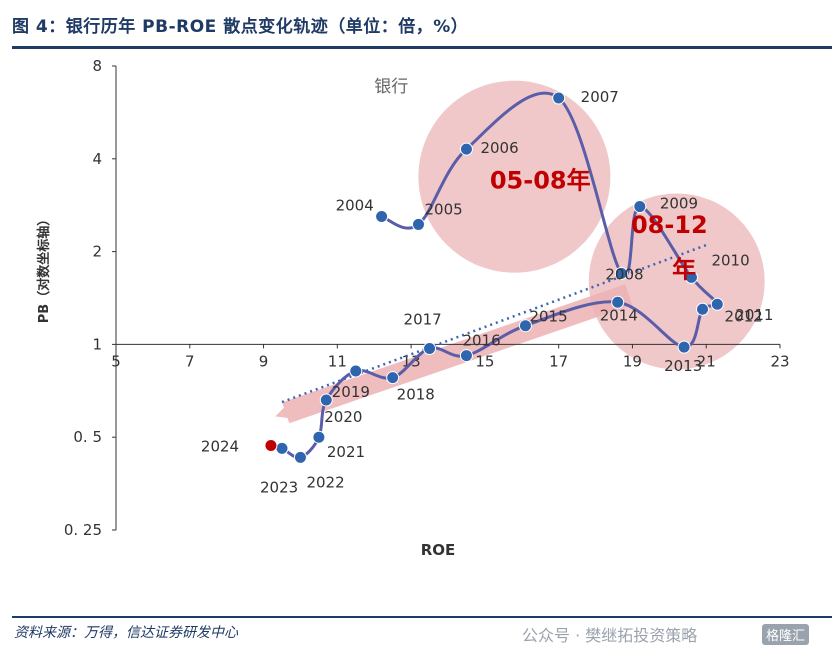  Describe the element at coordinates (416, 395) in the screenshot. I see `point-label-2018: 2018` at that location.